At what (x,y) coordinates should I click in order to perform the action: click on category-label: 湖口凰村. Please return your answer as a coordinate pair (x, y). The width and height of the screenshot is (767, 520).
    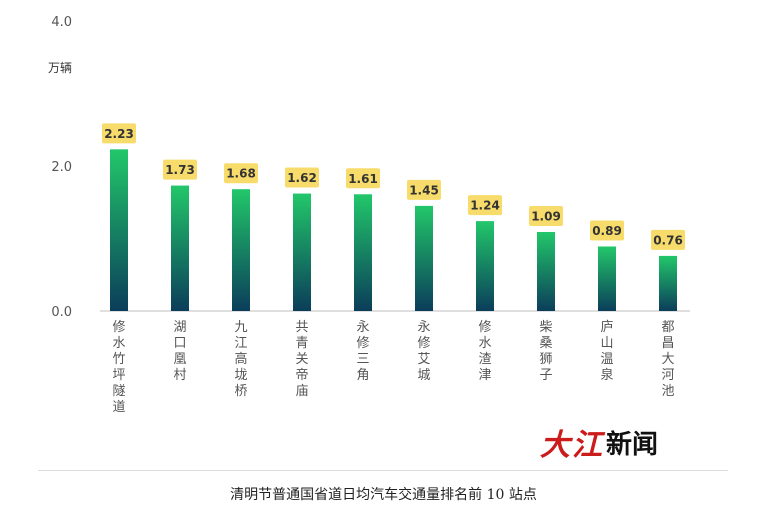
    Looking at the image, I should click on (179, 351).